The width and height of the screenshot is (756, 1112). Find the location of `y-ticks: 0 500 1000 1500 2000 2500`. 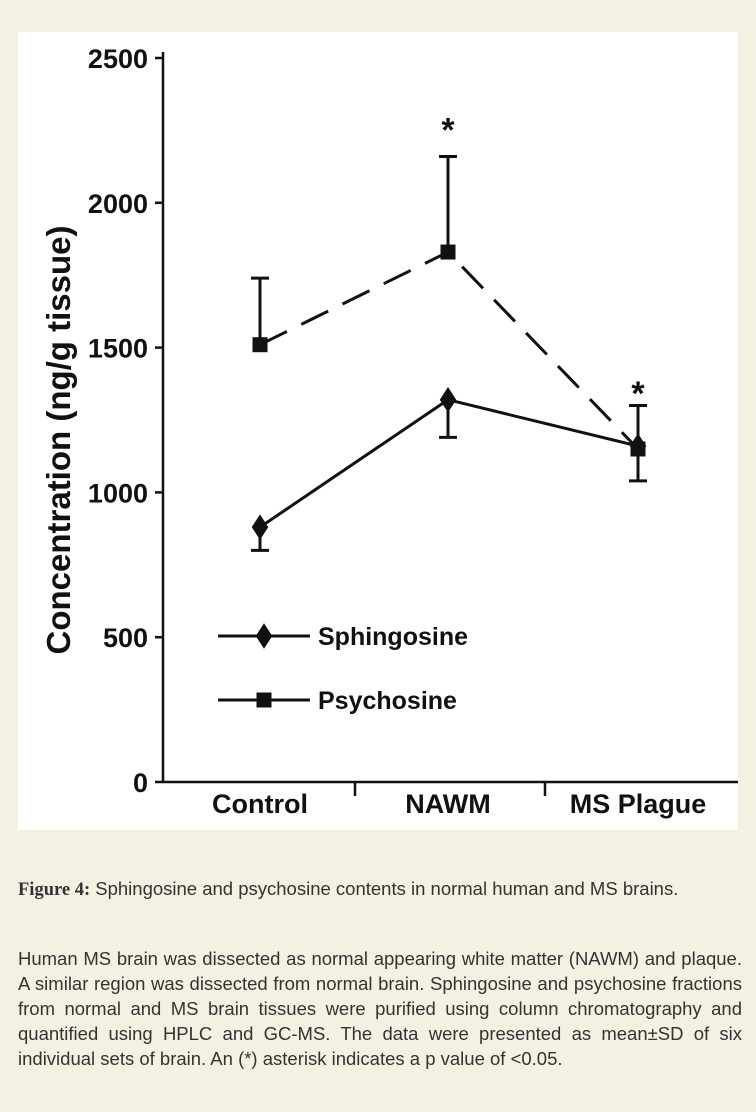

y-ticks: 0 500 1000 1500 2000 2500 is located at coordinates (125, 421).